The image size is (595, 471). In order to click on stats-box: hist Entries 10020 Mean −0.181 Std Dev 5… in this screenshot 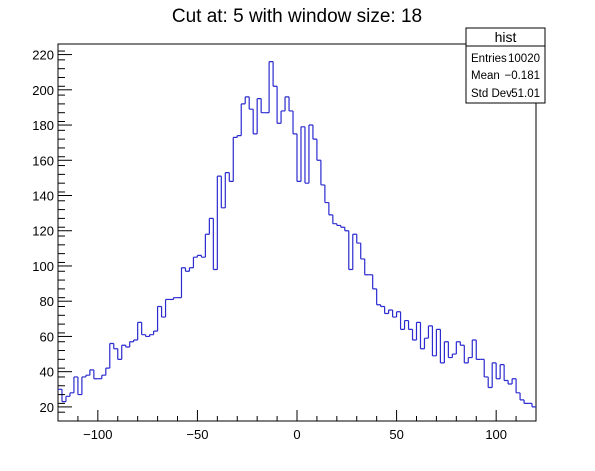, I will do `click(505, 65)`.